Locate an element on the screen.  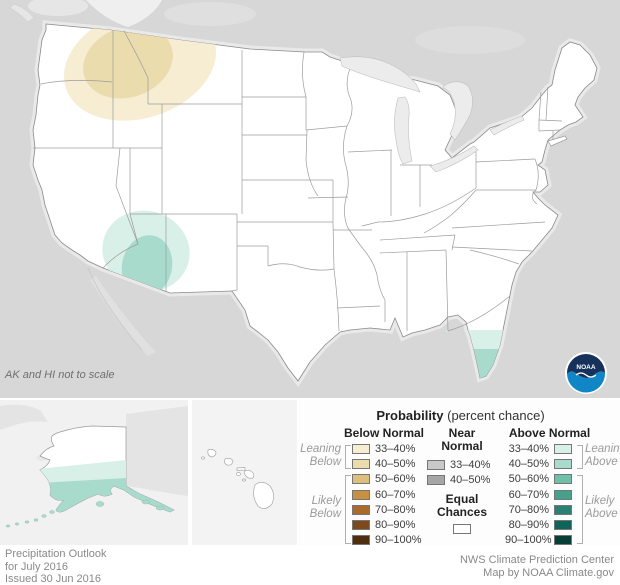
legend-row-above-6: 80–90% is located at coordinates (538, 525).